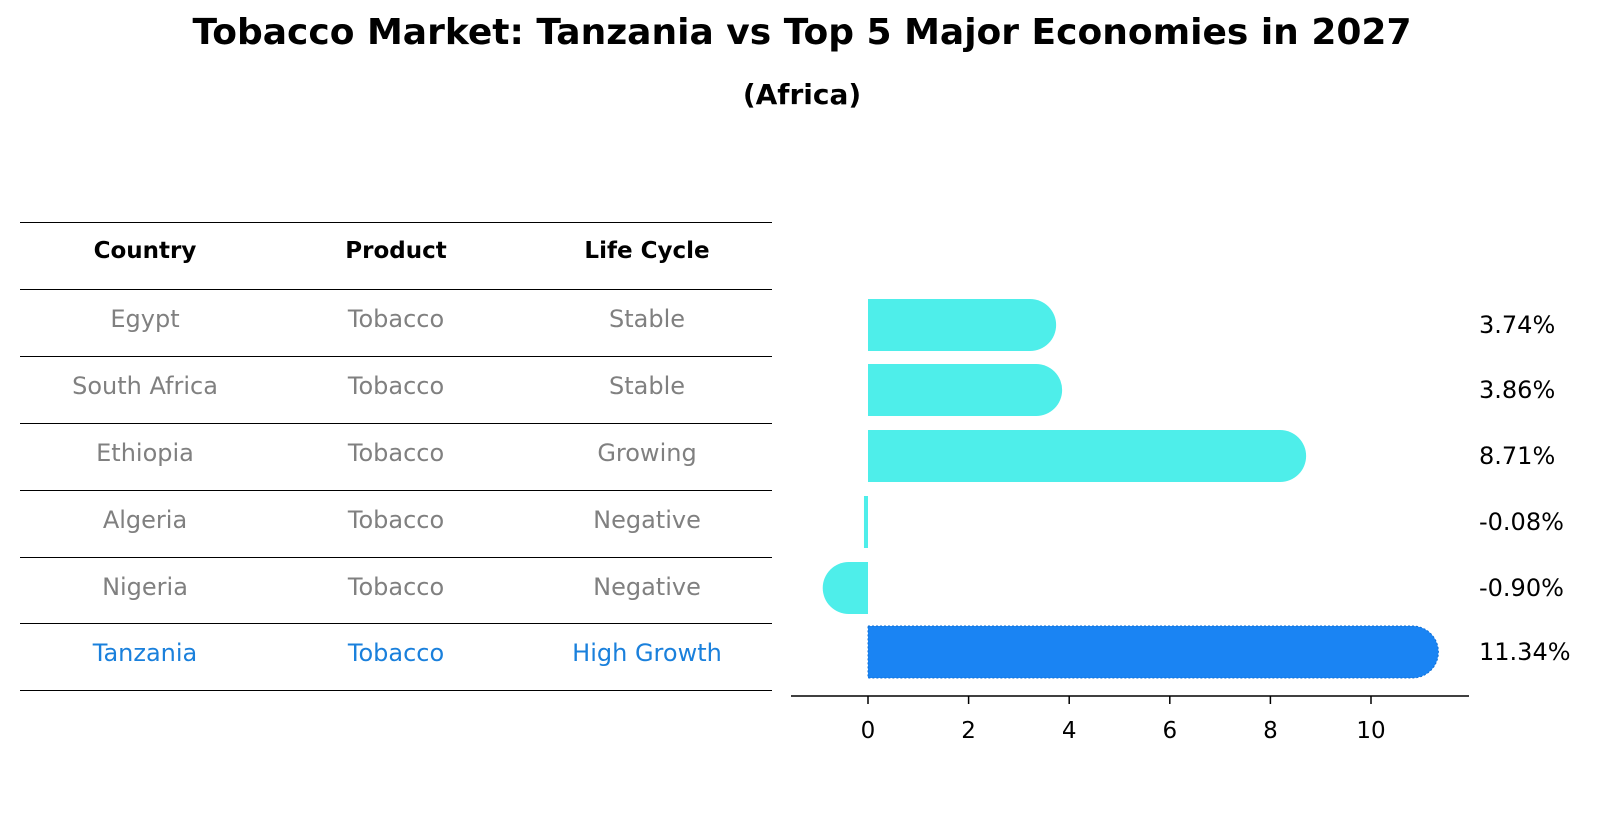 The image size is (1604, 823). I want to click on header-country: Country, so click(145, 251).